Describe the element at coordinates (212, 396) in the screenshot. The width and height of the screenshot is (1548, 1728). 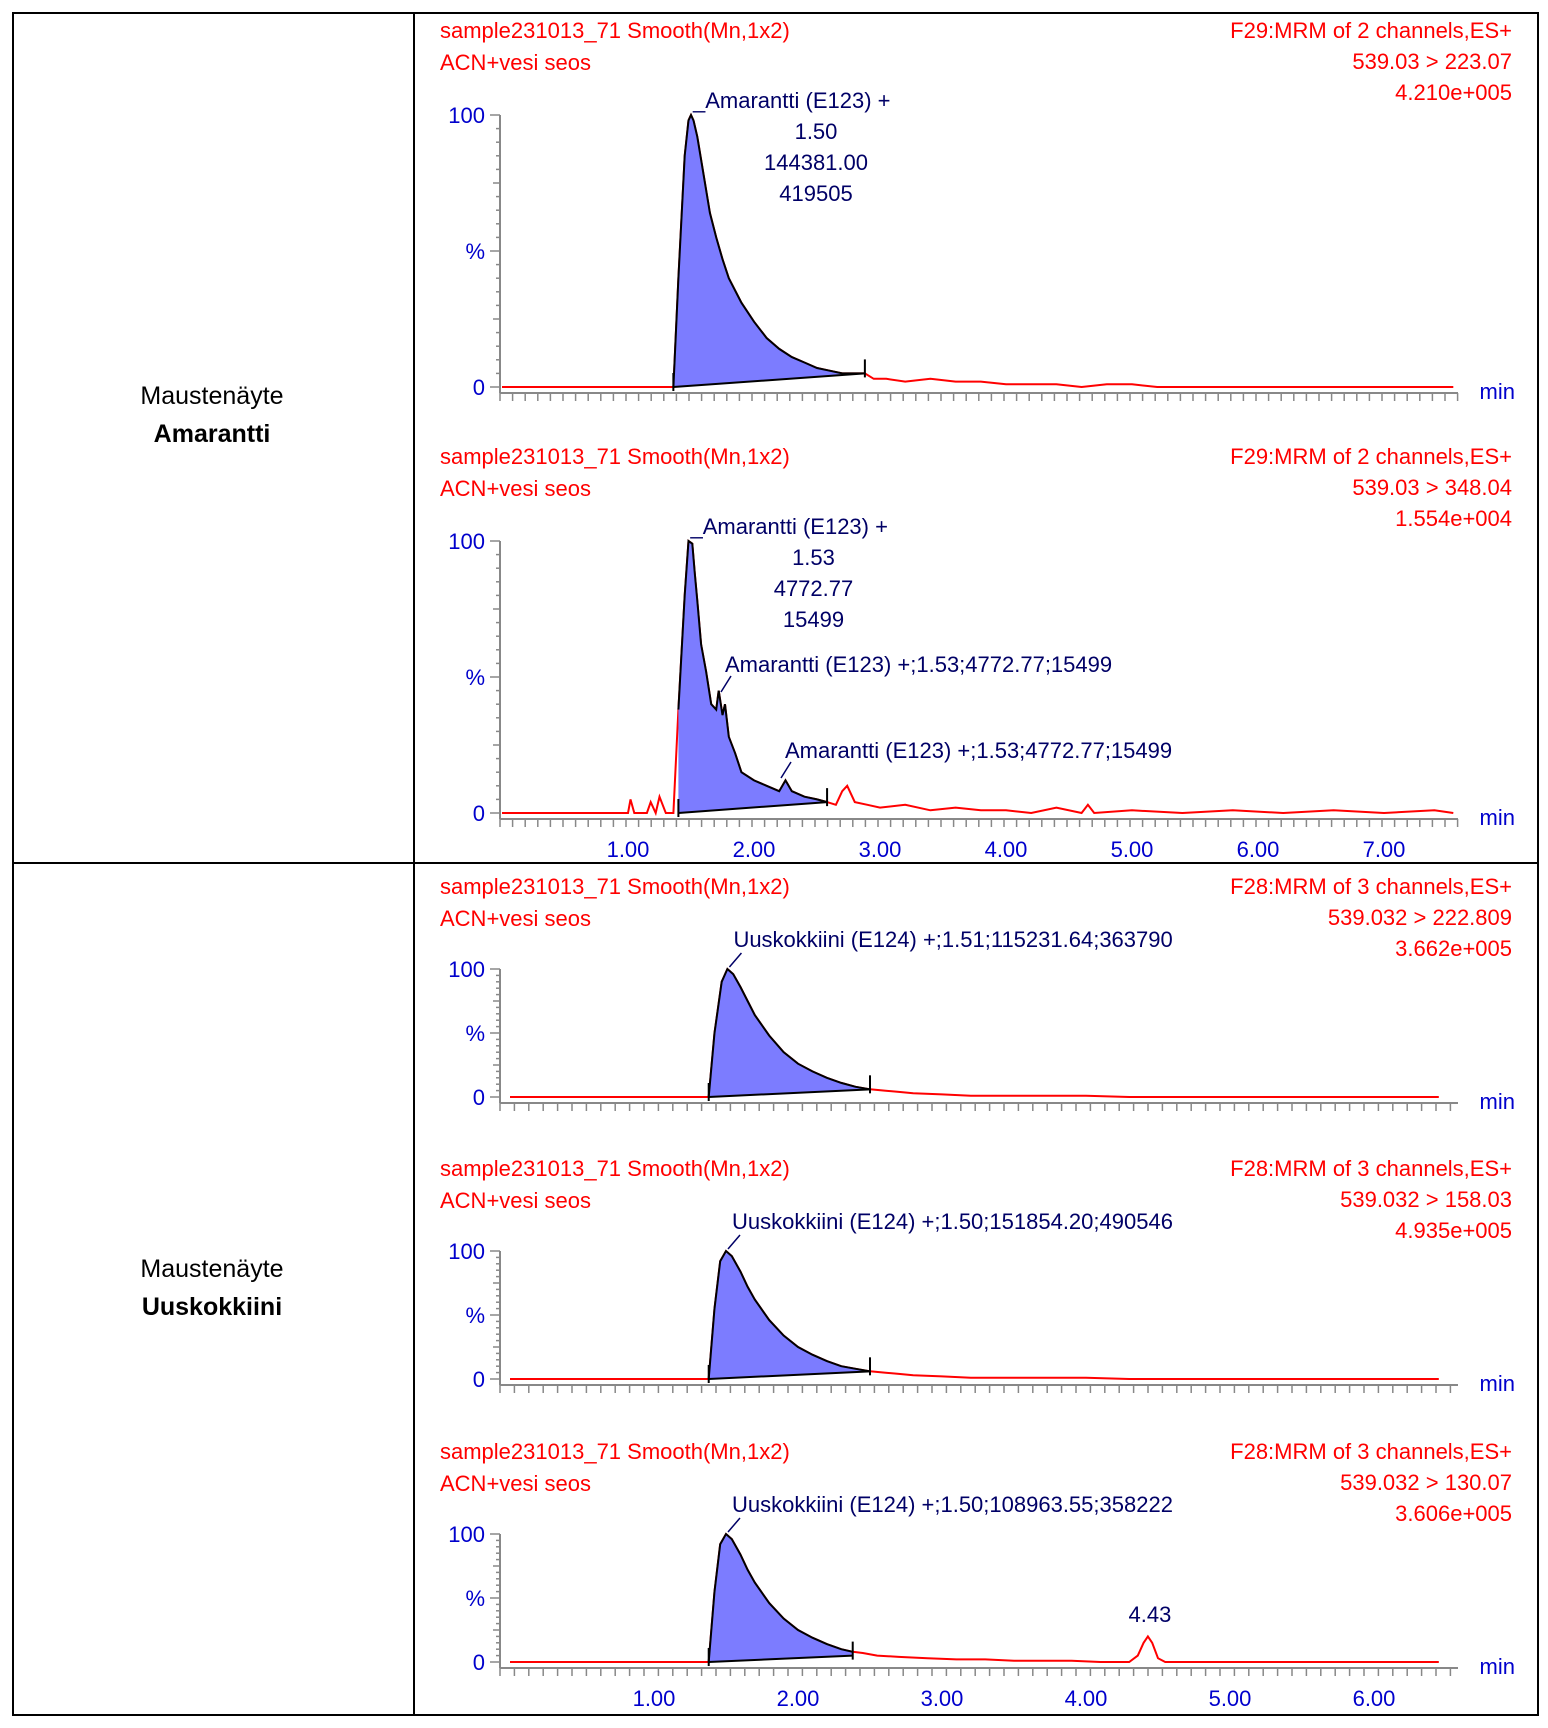
I see `sample-label-line1: Maustenäyte` at that location.